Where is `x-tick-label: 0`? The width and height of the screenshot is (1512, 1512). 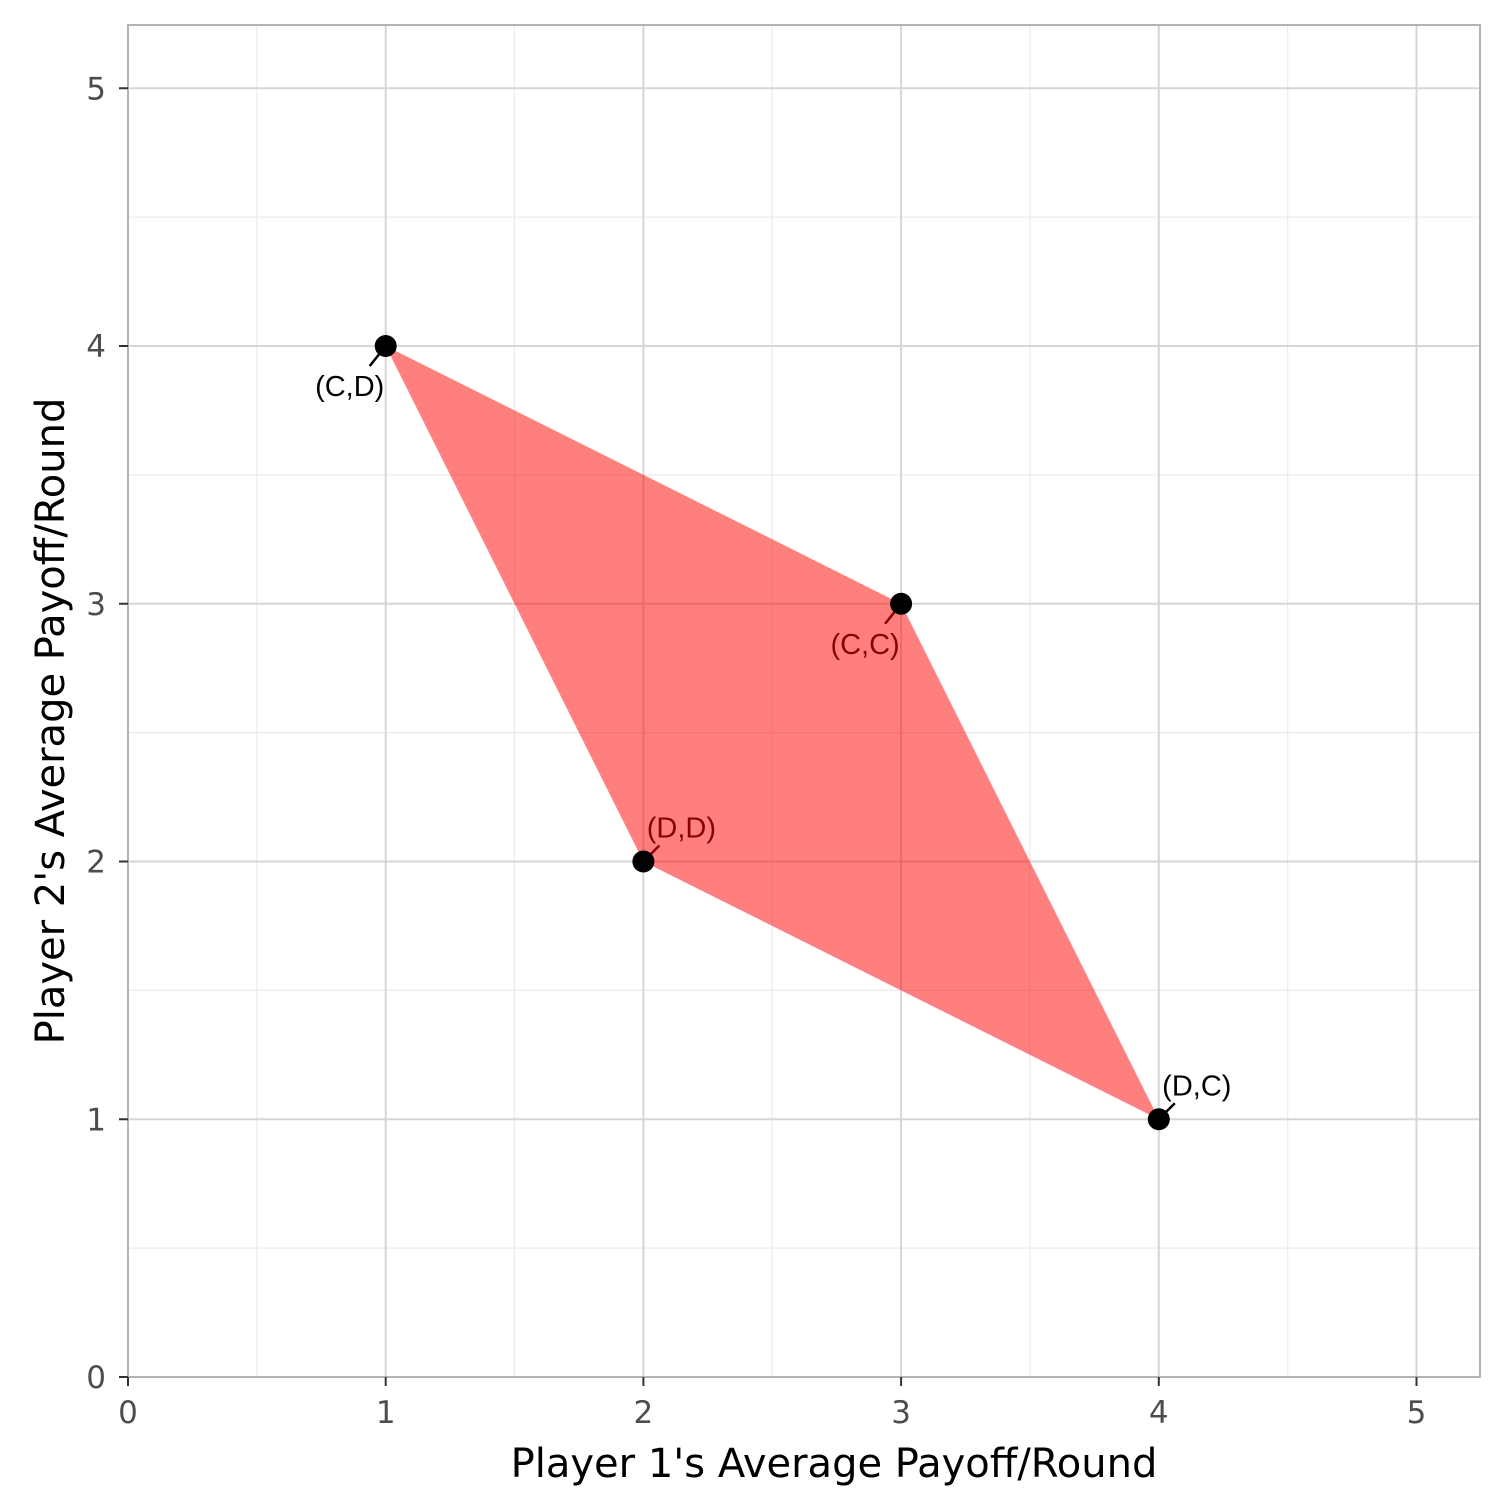 x-tick-label: 0 is located at coordinates (128, 1413).